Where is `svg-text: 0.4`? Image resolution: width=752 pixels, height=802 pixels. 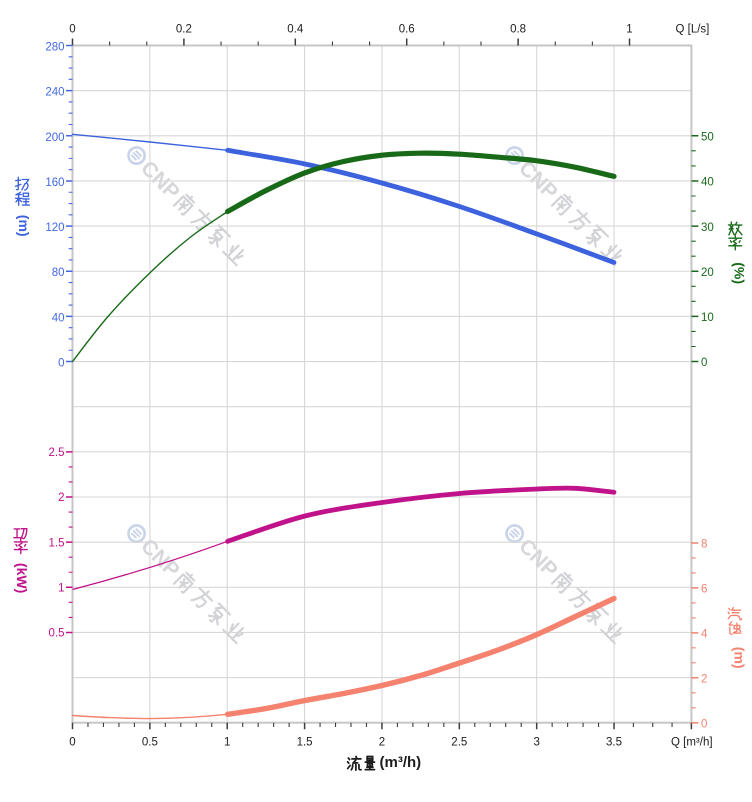
svg-text: 0.4 is located at coordinates (295, 30).